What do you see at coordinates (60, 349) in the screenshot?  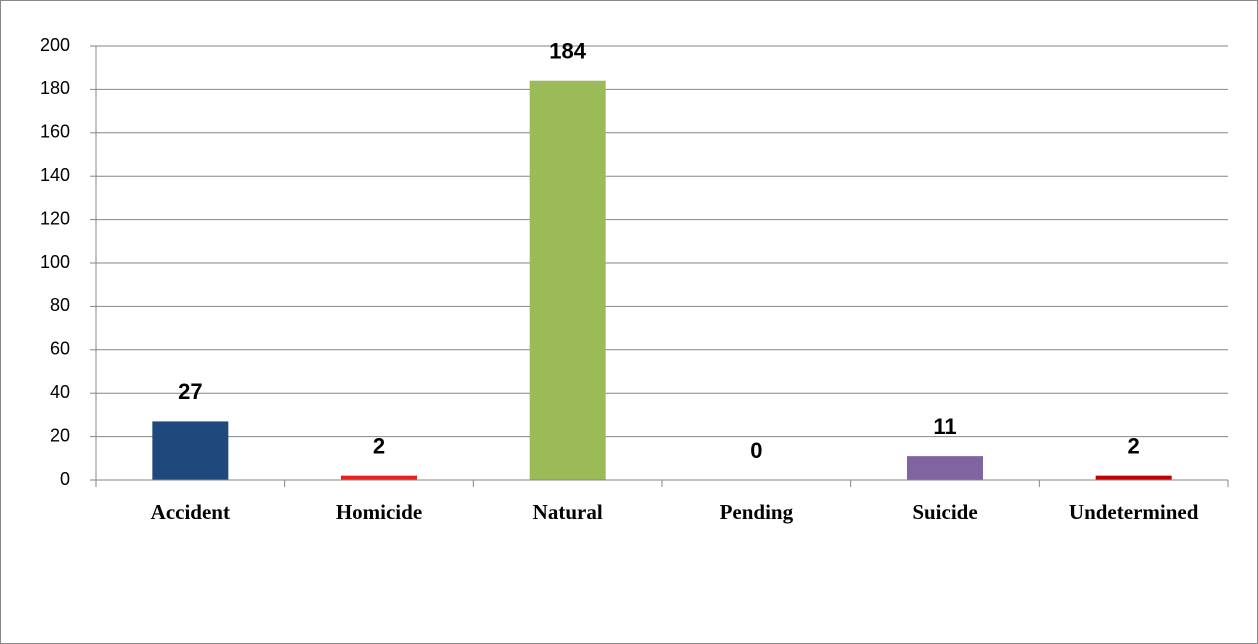 I see `y-tick-label: 60` at bounding box center [60, 349].